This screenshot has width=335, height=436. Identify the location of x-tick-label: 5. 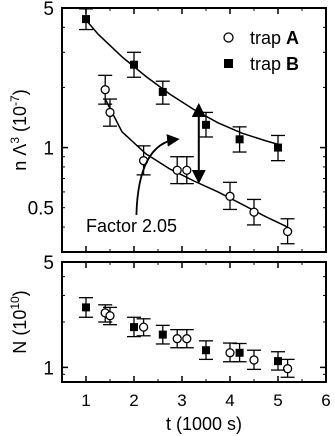
(277, 400).